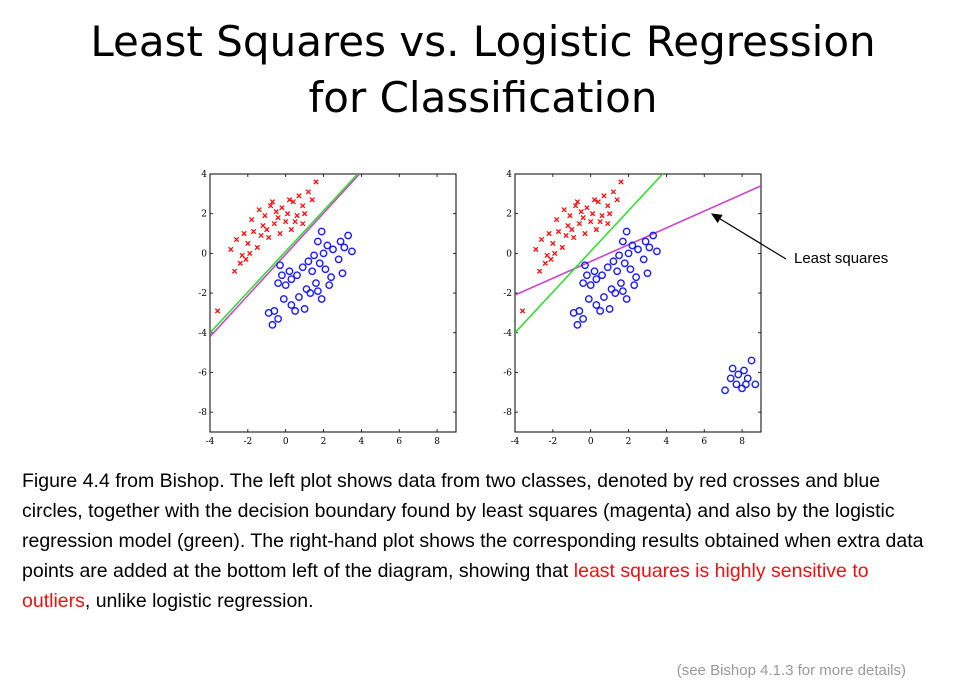 This screenshot has height=694, width=966. I want to click on y-tick-label: -2, so click(202, 294).